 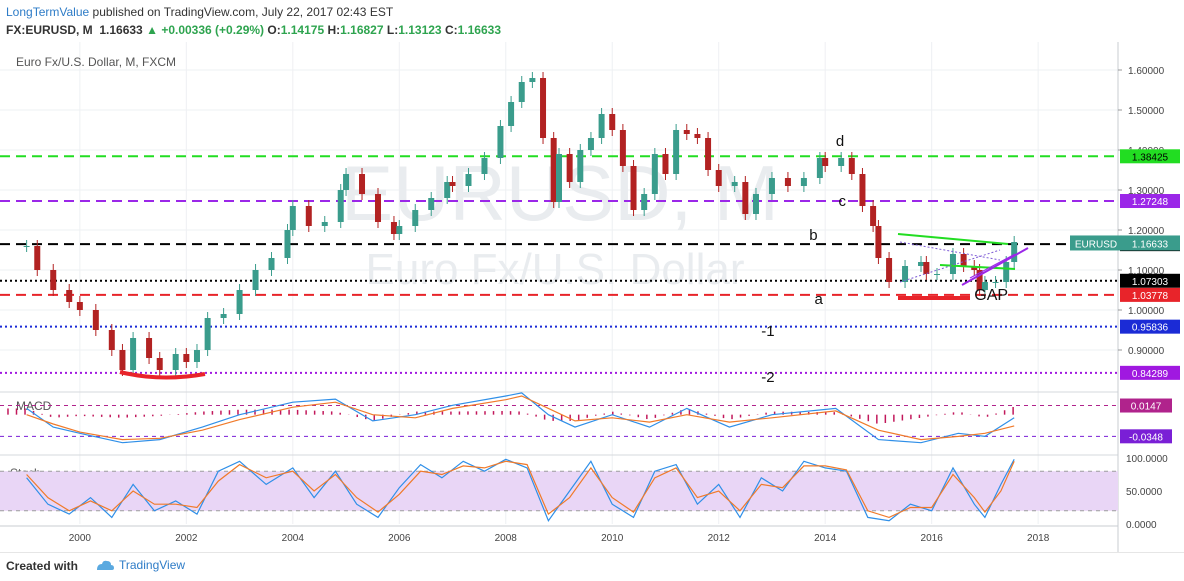 I want to click on high-label: H:, so click(x=334, y=30).